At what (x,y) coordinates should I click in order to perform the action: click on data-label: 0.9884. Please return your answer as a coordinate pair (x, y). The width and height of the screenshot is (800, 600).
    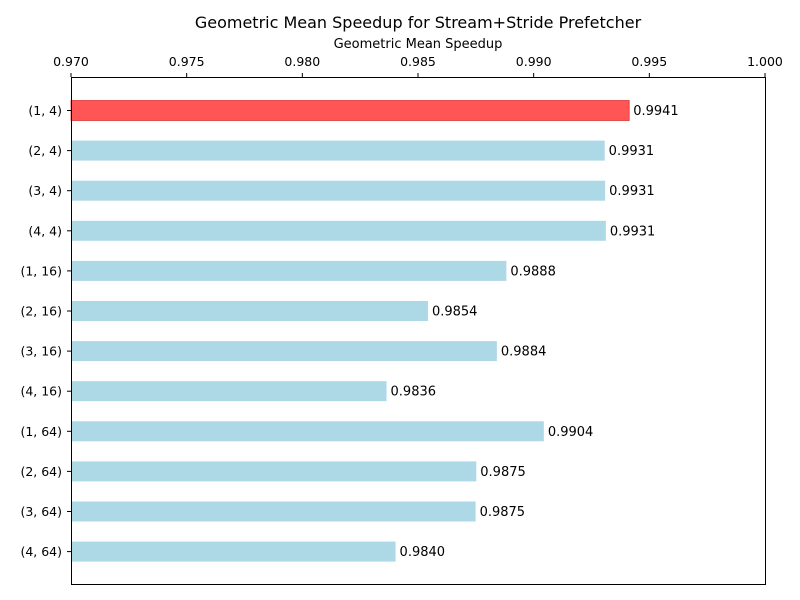
    Looking at the image, I should click on (523, 352).